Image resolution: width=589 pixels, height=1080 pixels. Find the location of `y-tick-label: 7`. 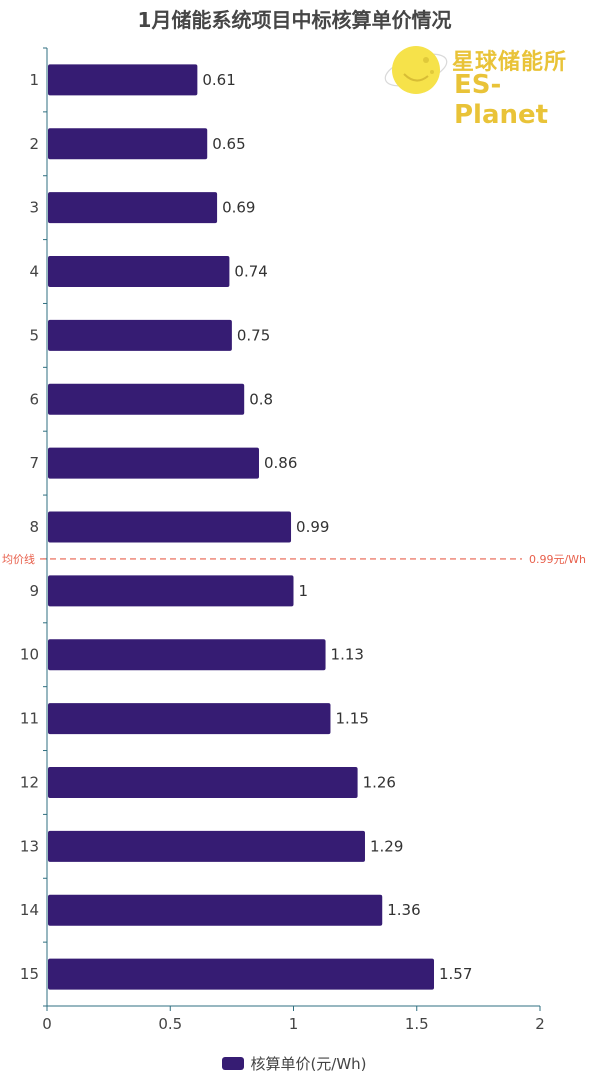

y-tick-label: 7 is located at coordinates (34, 463).